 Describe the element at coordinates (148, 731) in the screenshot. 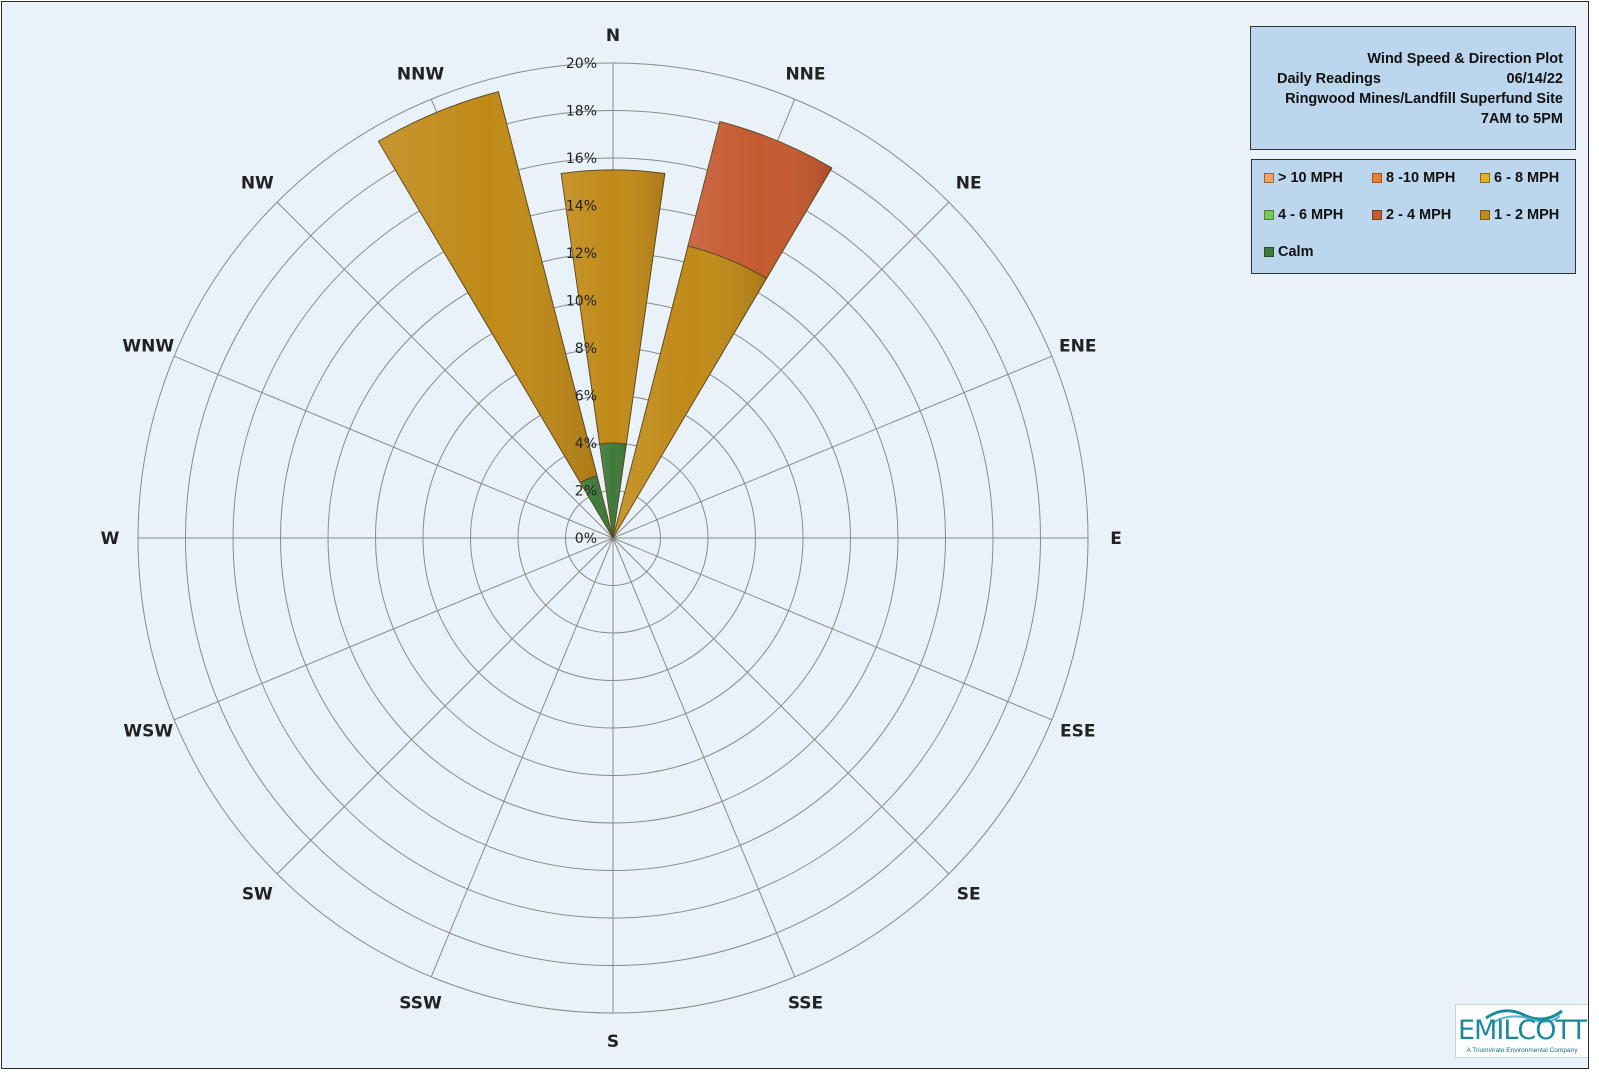

I see `direction-label: WSW` at that location.